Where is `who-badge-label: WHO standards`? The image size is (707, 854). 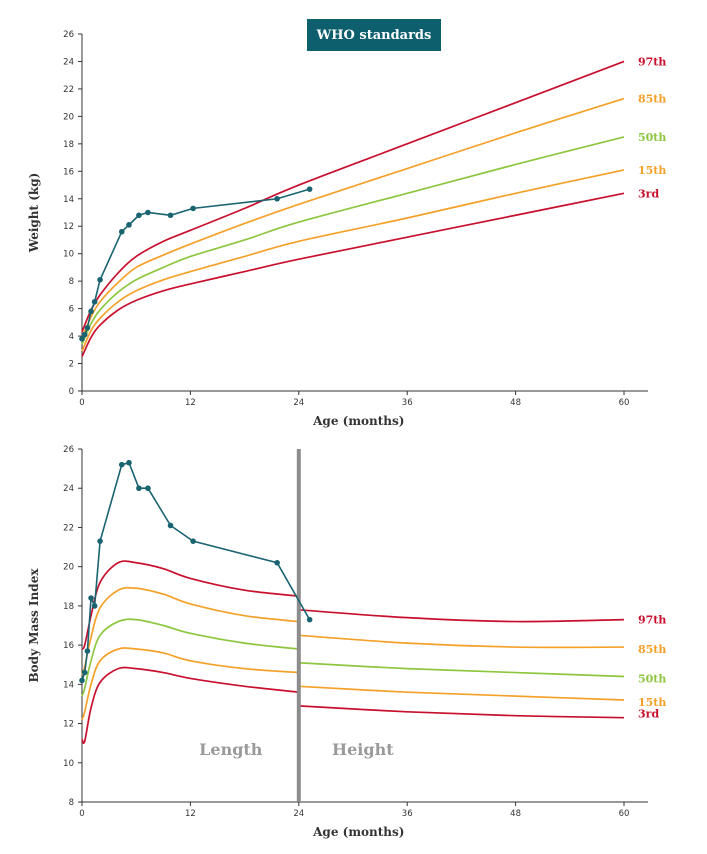 who-badge-label: WHO standards is located at coordinates (374, 35).